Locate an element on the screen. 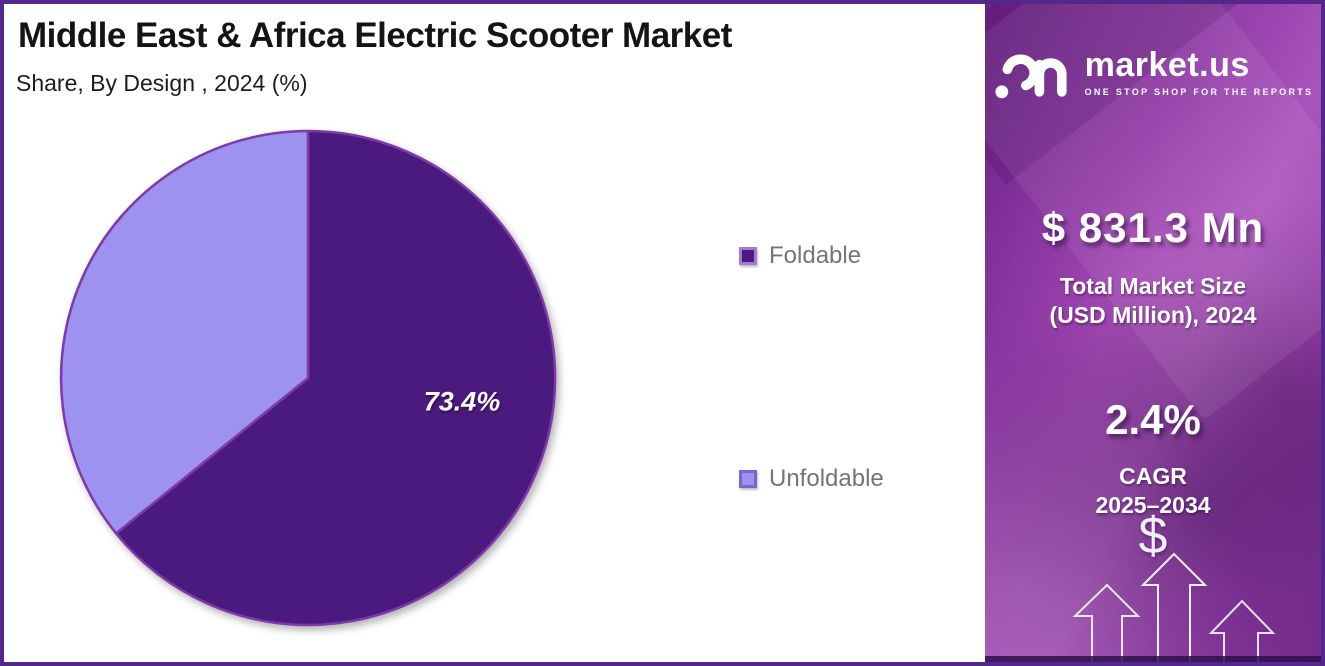  cagr-value: 2.4% is located at coordinates (1153, 419).